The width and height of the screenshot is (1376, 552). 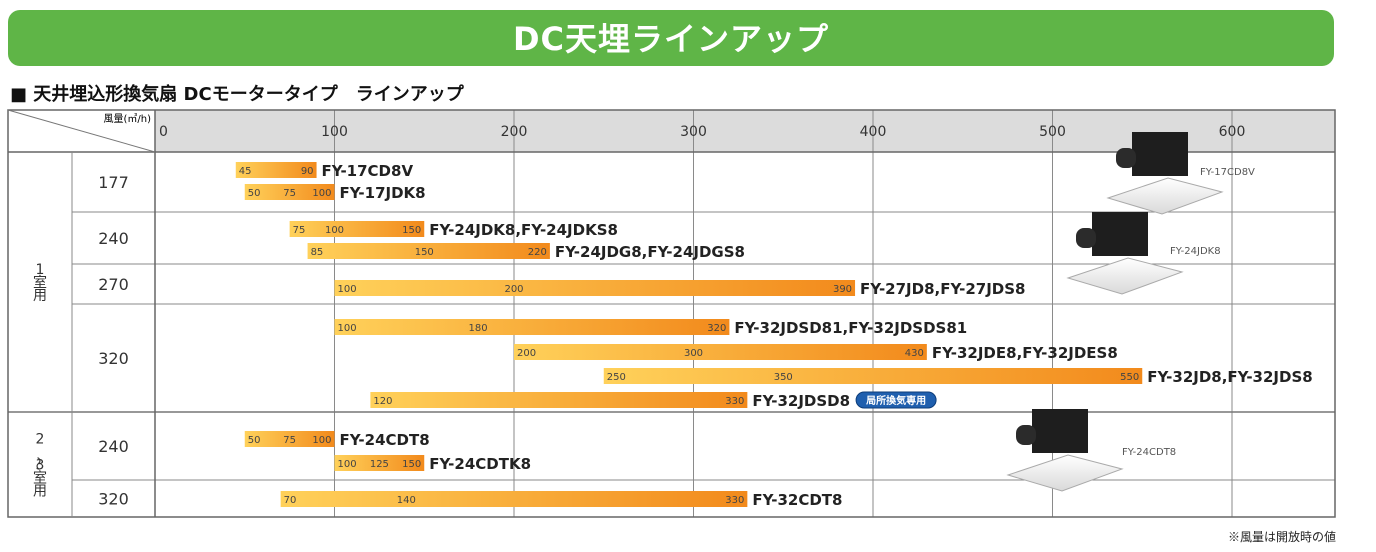 I want to click on bar-value-label: 125, so click(x=379, y=464).